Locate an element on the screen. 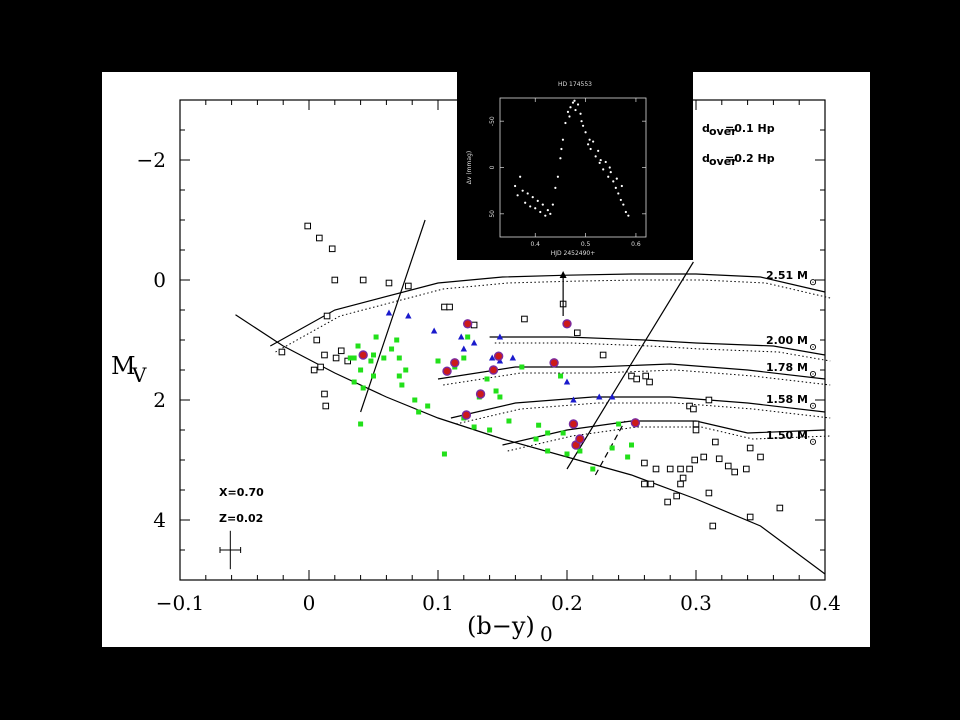 The image size is (960, 720). overshoot-legend-subscript: over is located at coordinates (723, 161).